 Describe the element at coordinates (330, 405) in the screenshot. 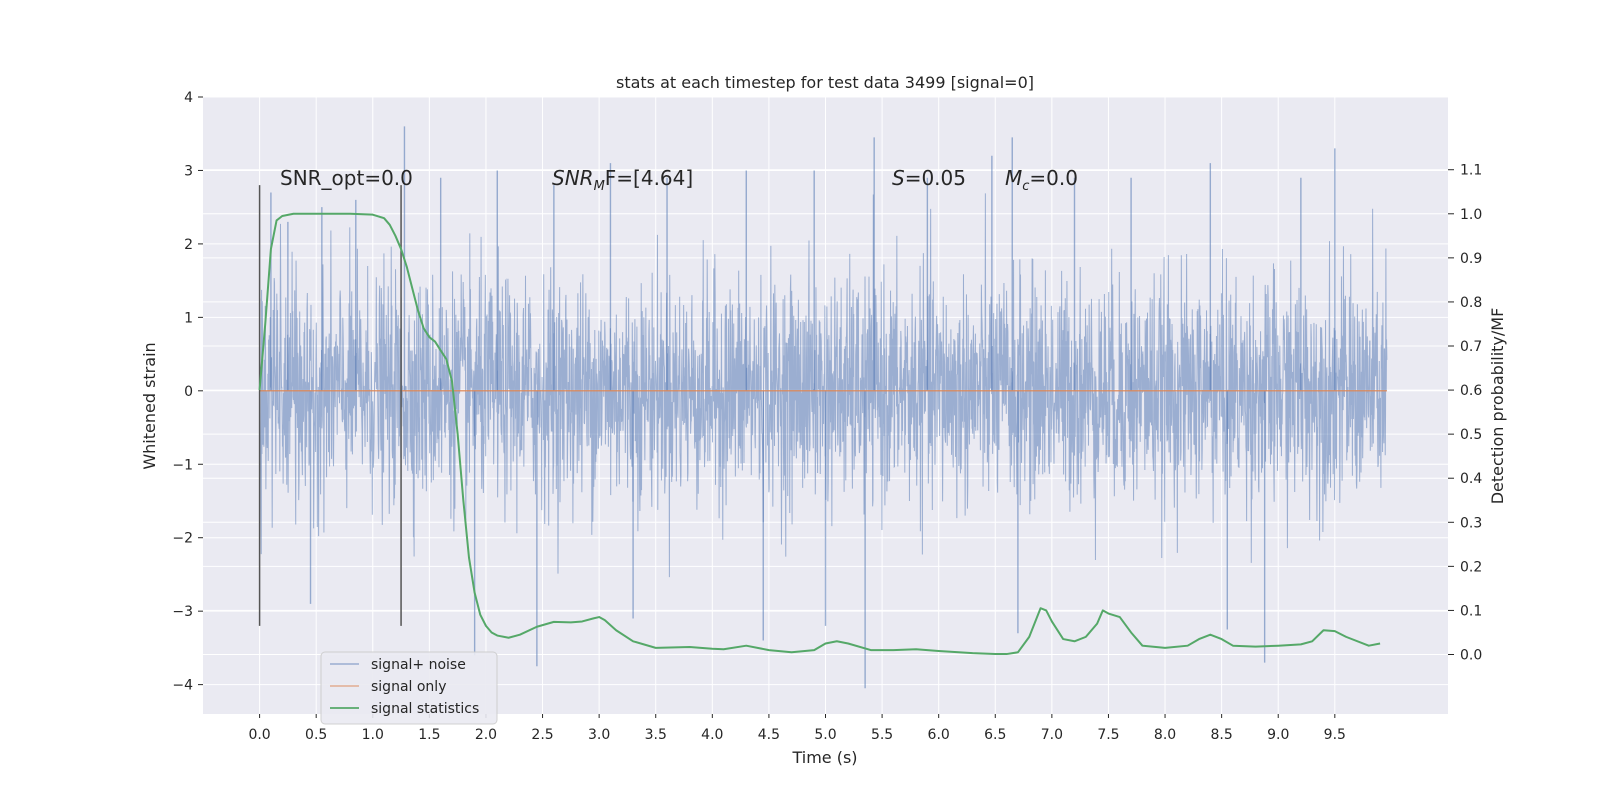

I see `vertical-markers` at that location.